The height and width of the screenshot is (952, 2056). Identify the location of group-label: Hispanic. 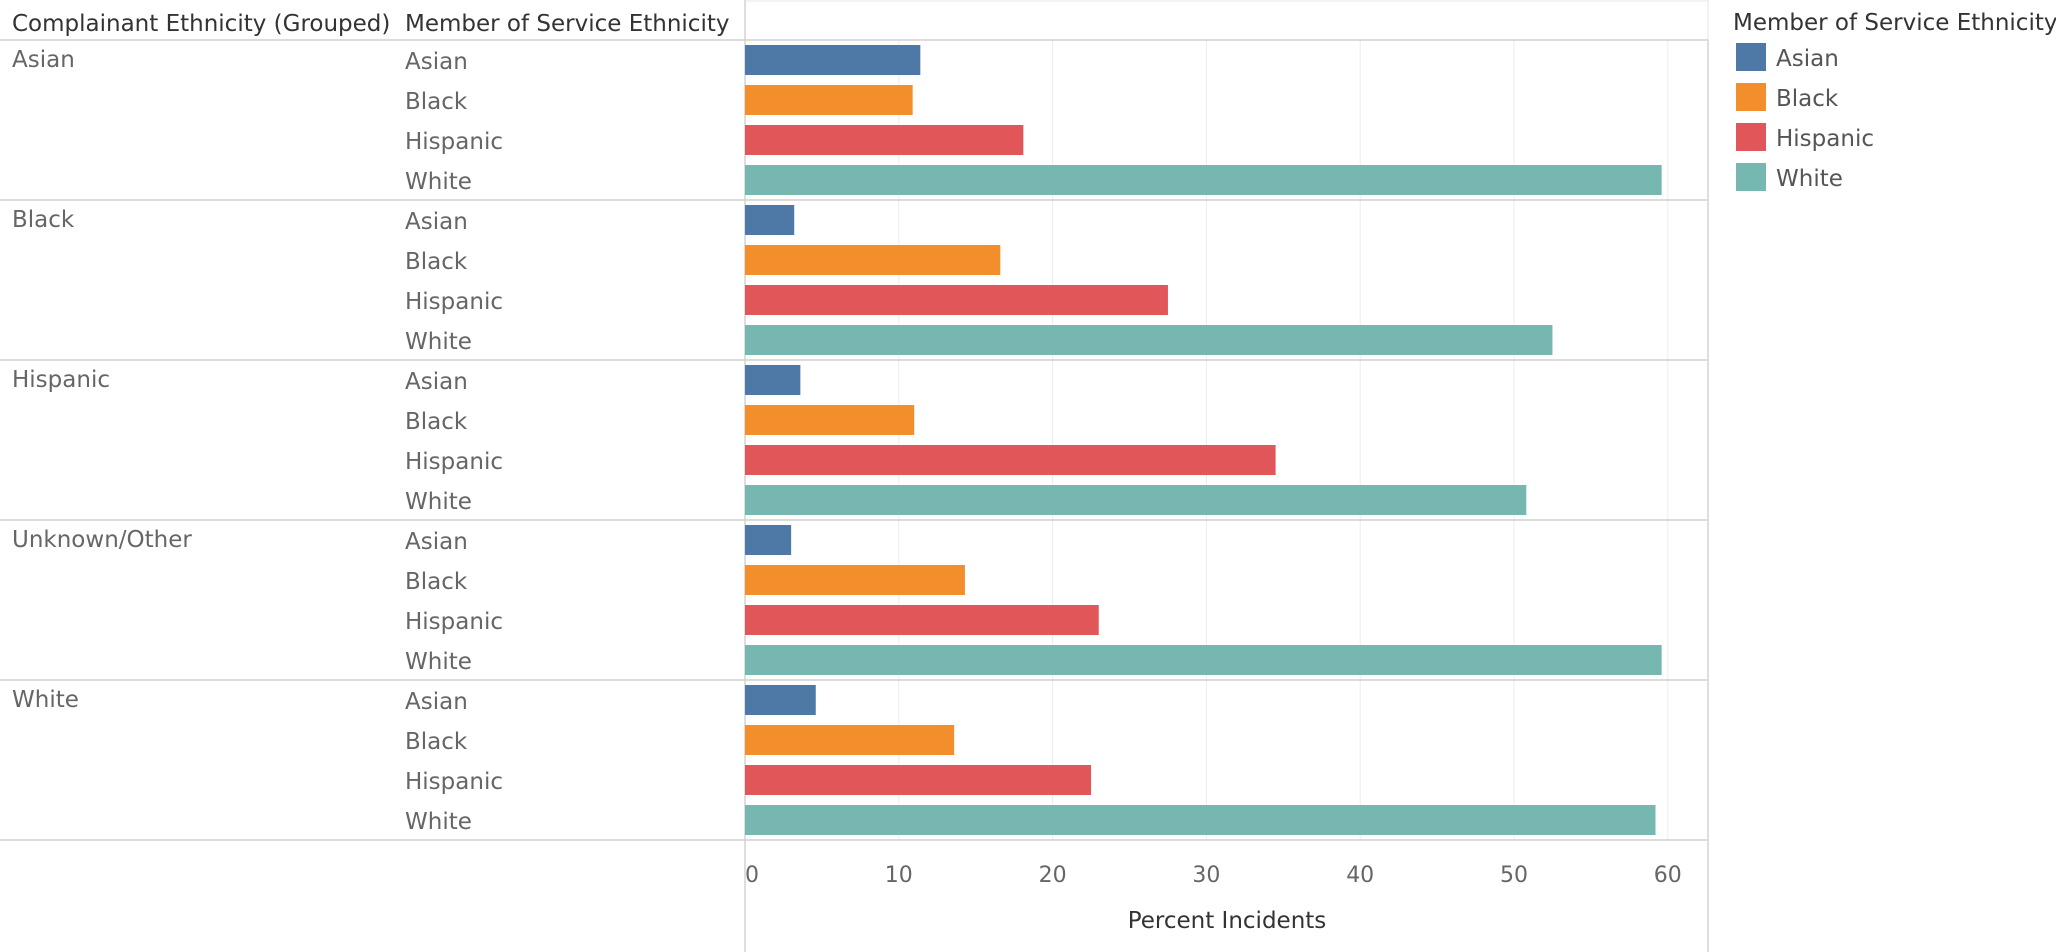
(61, 380).